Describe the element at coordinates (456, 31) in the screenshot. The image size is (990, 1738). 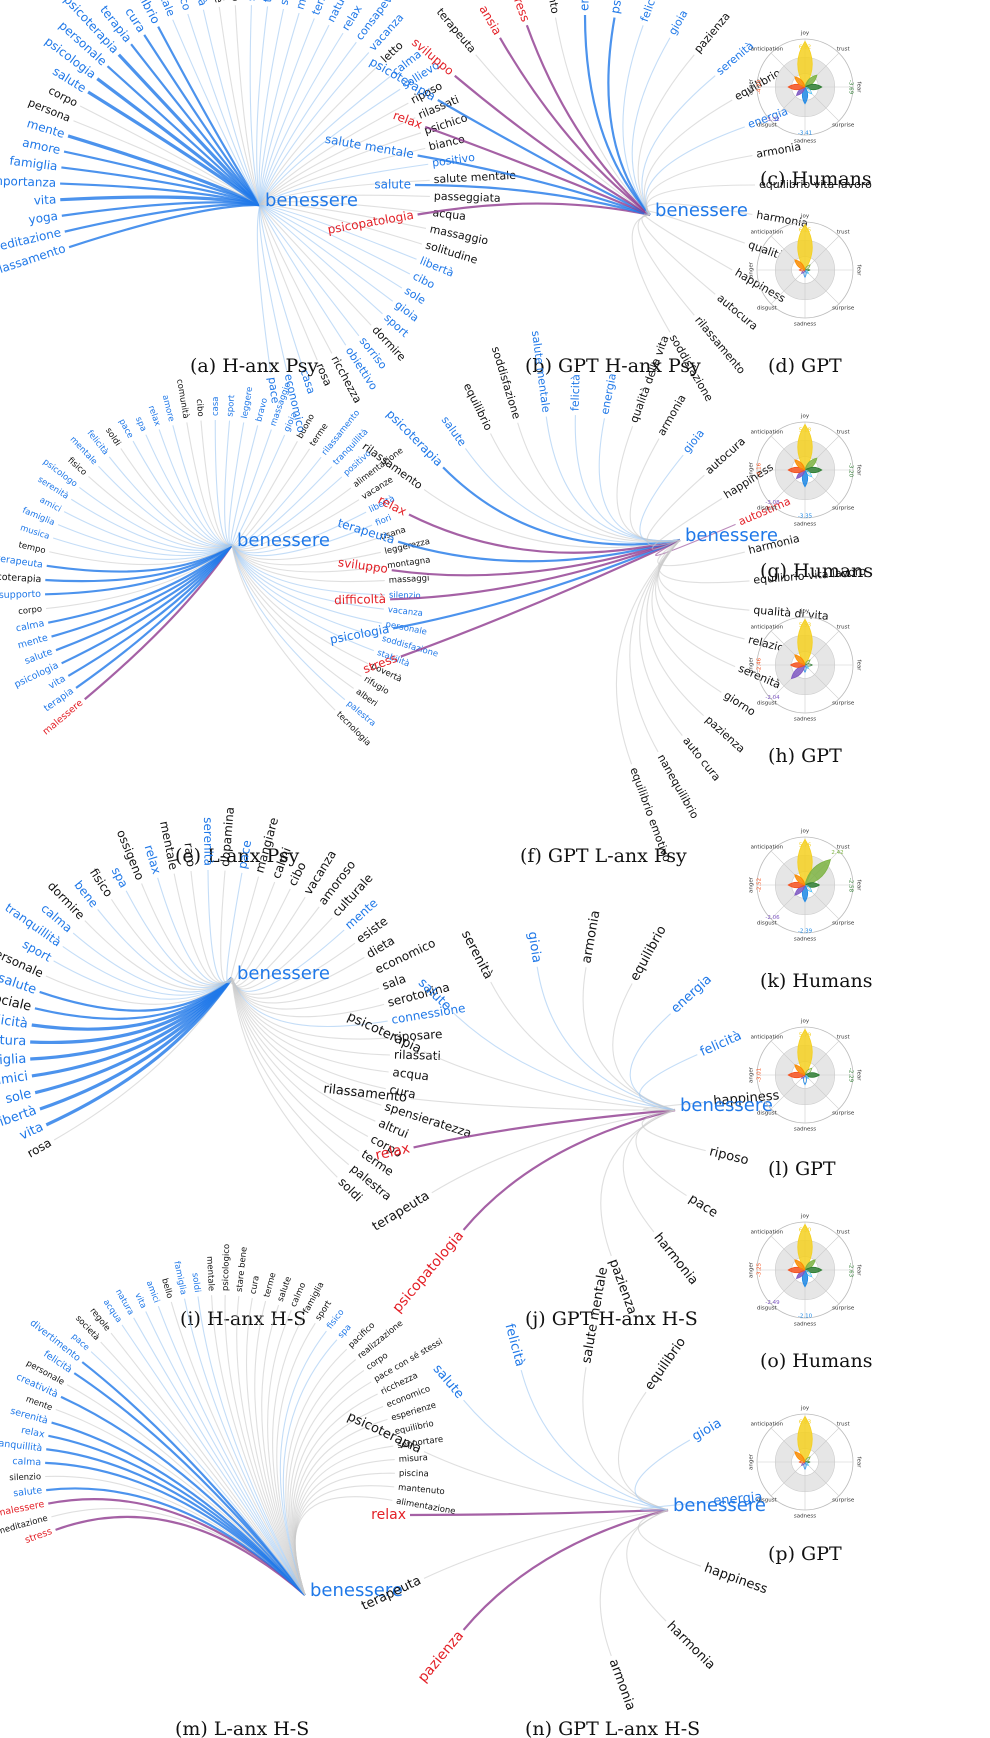
I see `word-label: terapeuta` at that location.